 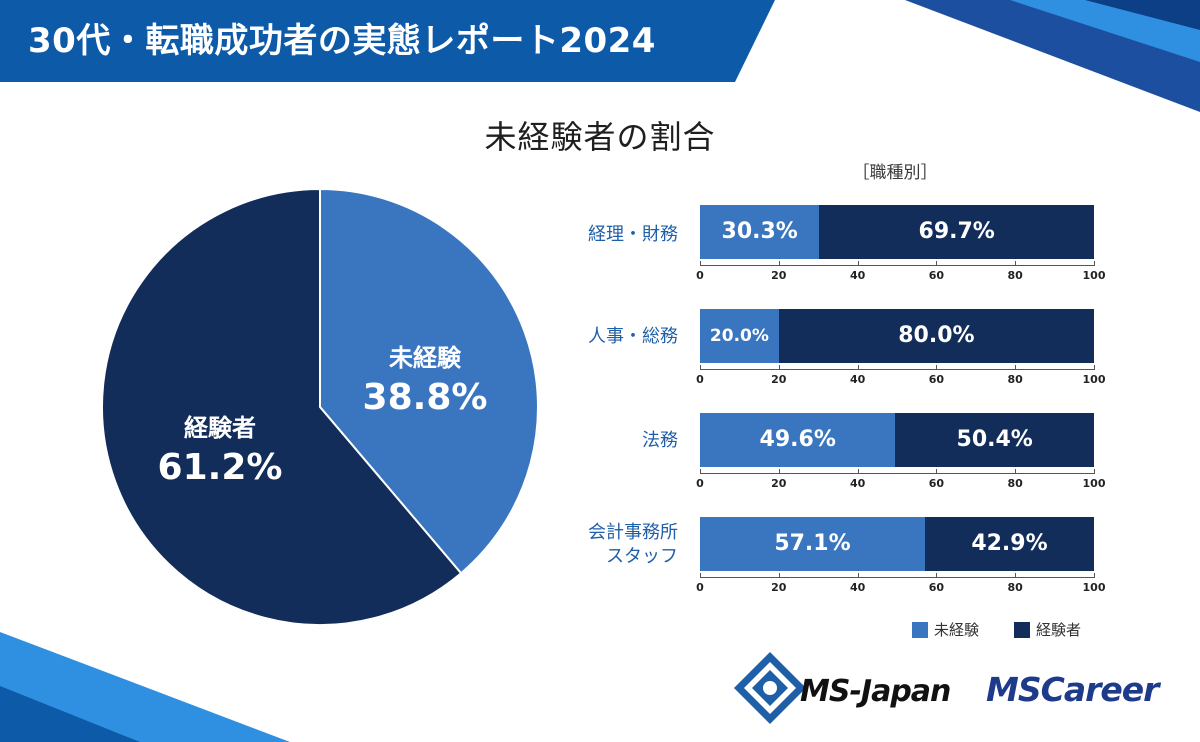 I want to click on top-right-stripe-deep, so click(x=1142, y=15).